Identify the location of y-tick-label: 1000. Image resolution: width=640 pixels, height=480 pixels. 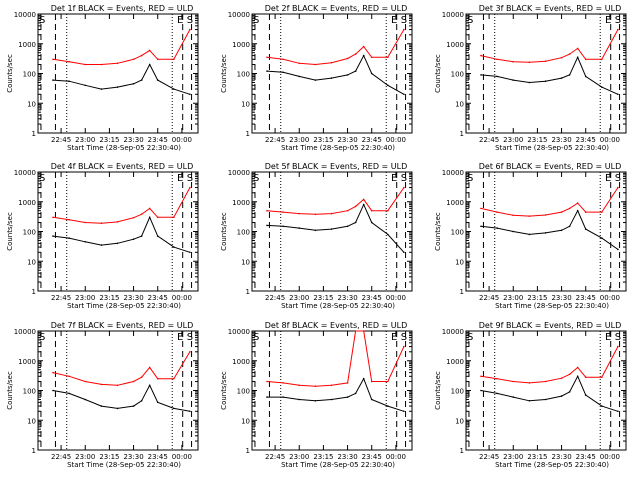
(455, 45).